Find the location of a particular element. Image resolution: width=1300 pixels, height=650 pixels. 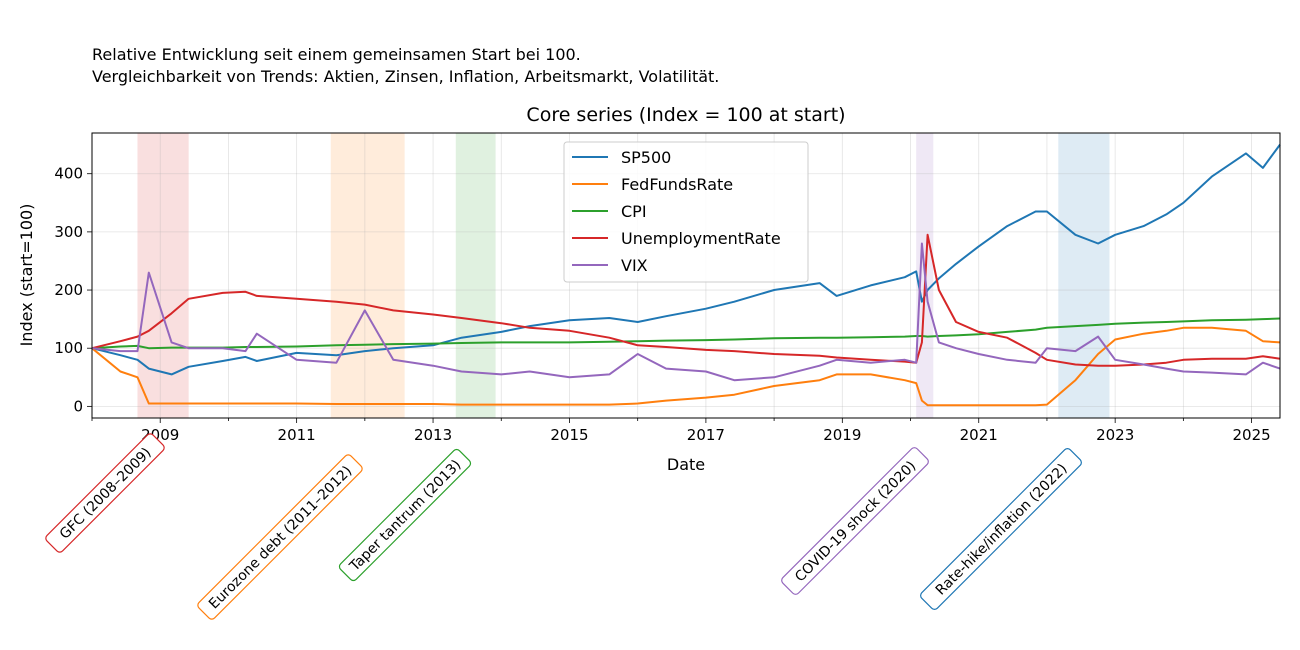

y-axis-label: Index (start=100) is located at coordinates (26, 275).